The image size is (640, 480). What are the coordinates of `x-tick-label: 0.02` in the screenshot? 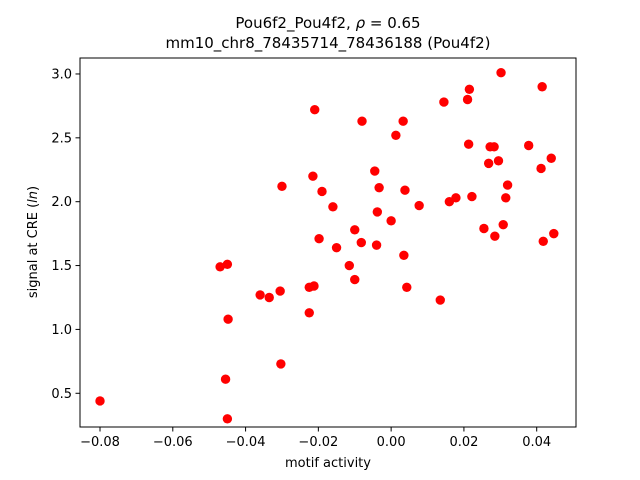 It's located at (463, 442).